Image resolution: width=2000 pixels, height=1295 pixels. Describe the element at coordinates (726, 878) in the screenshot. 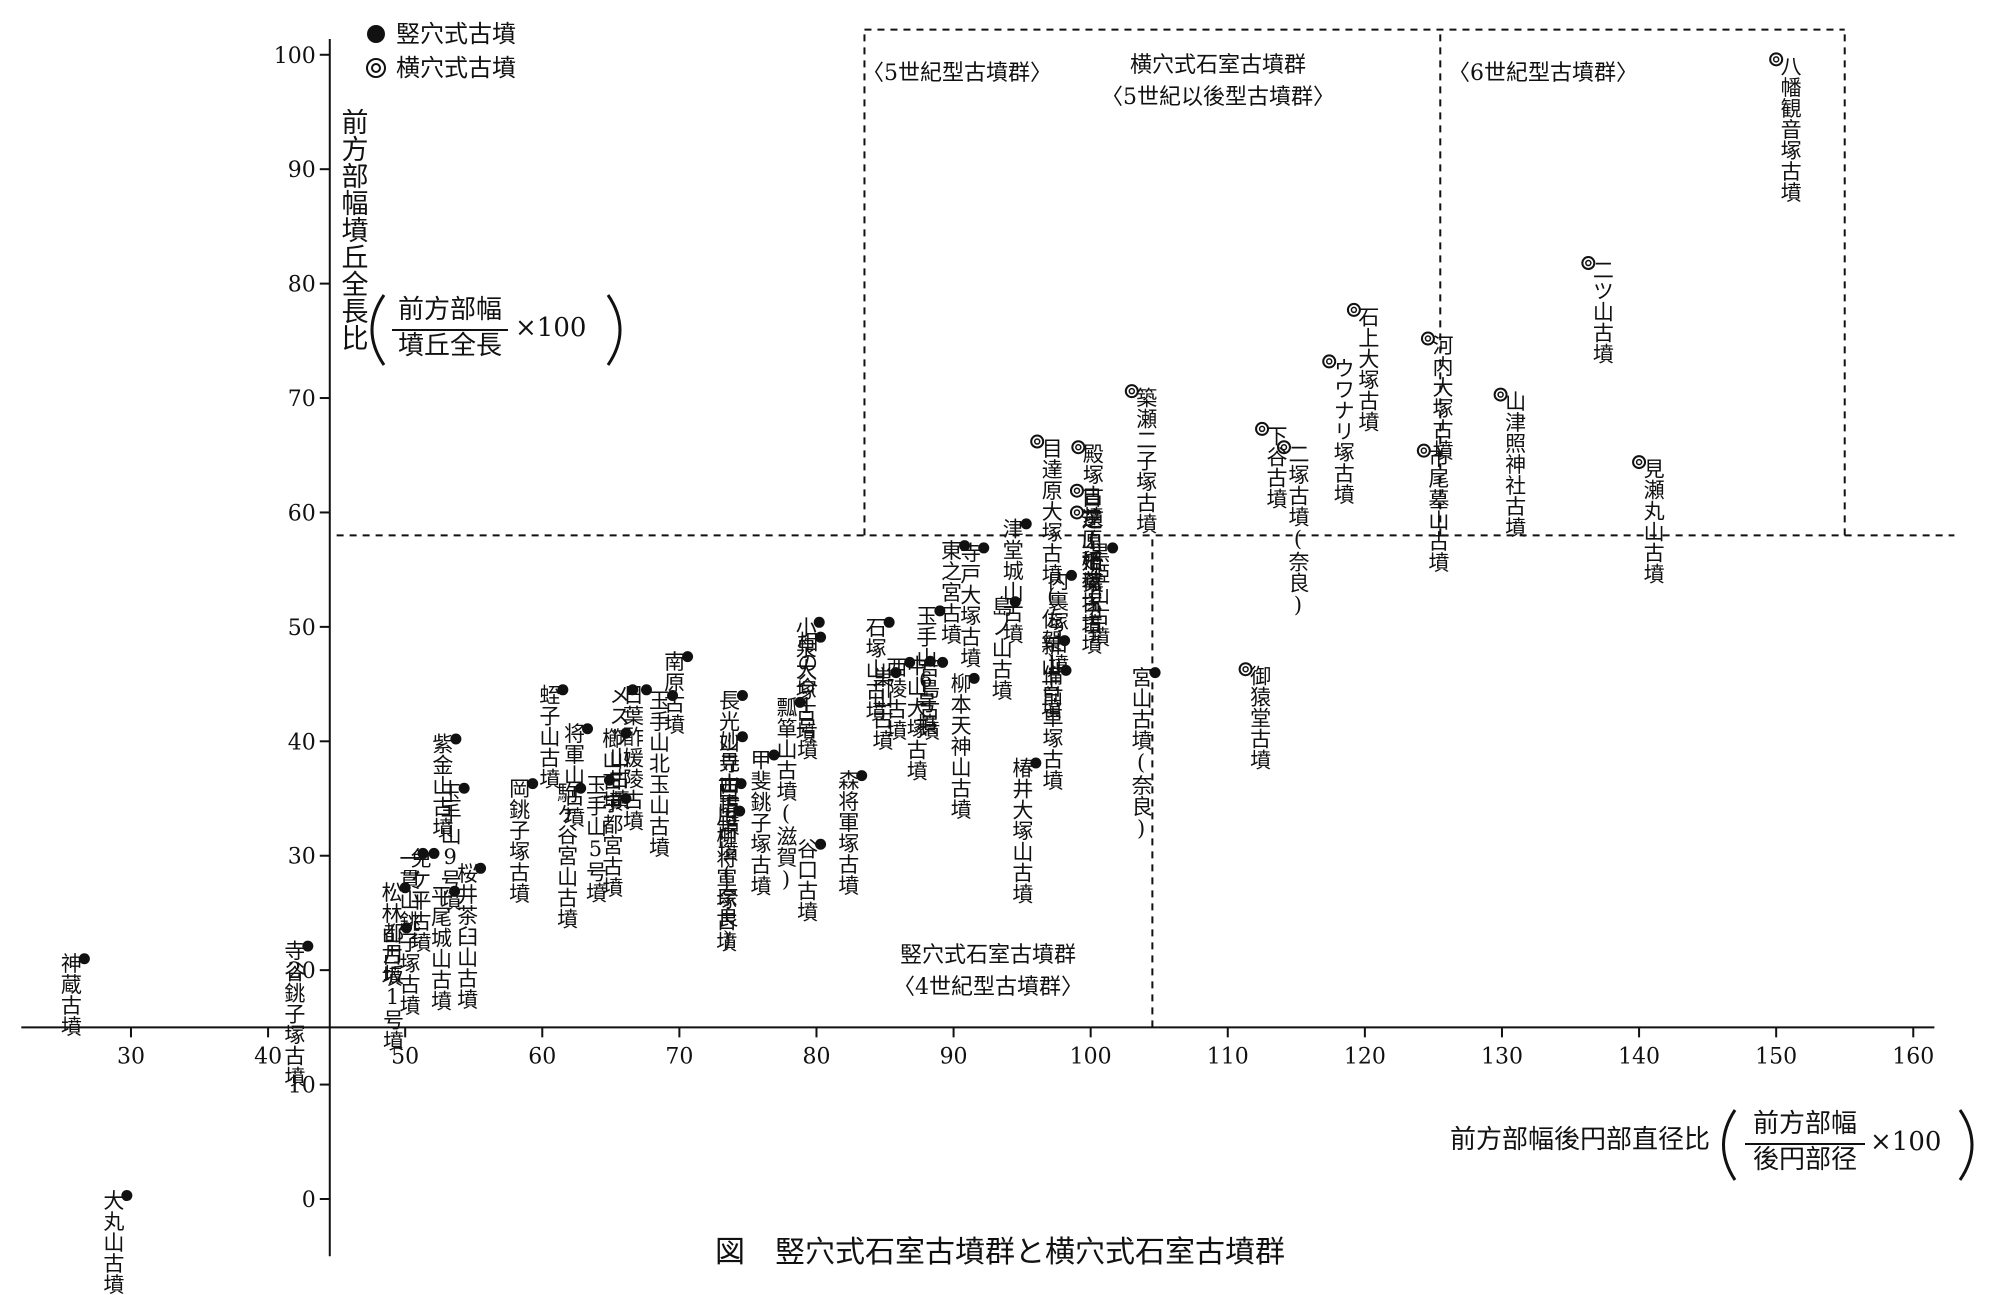

I see `point-label: 川柳将軍塚古墳` at that location.